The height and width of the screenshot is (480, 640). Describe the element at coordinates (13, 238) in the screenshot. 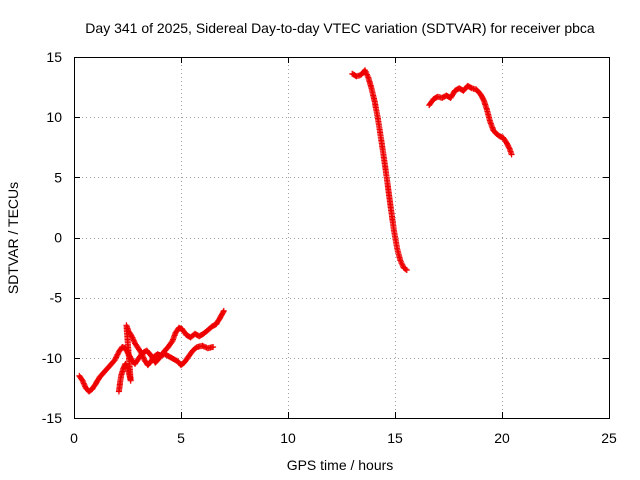

I see `y-axis-label: SDTVAR / TECUs` at that location.